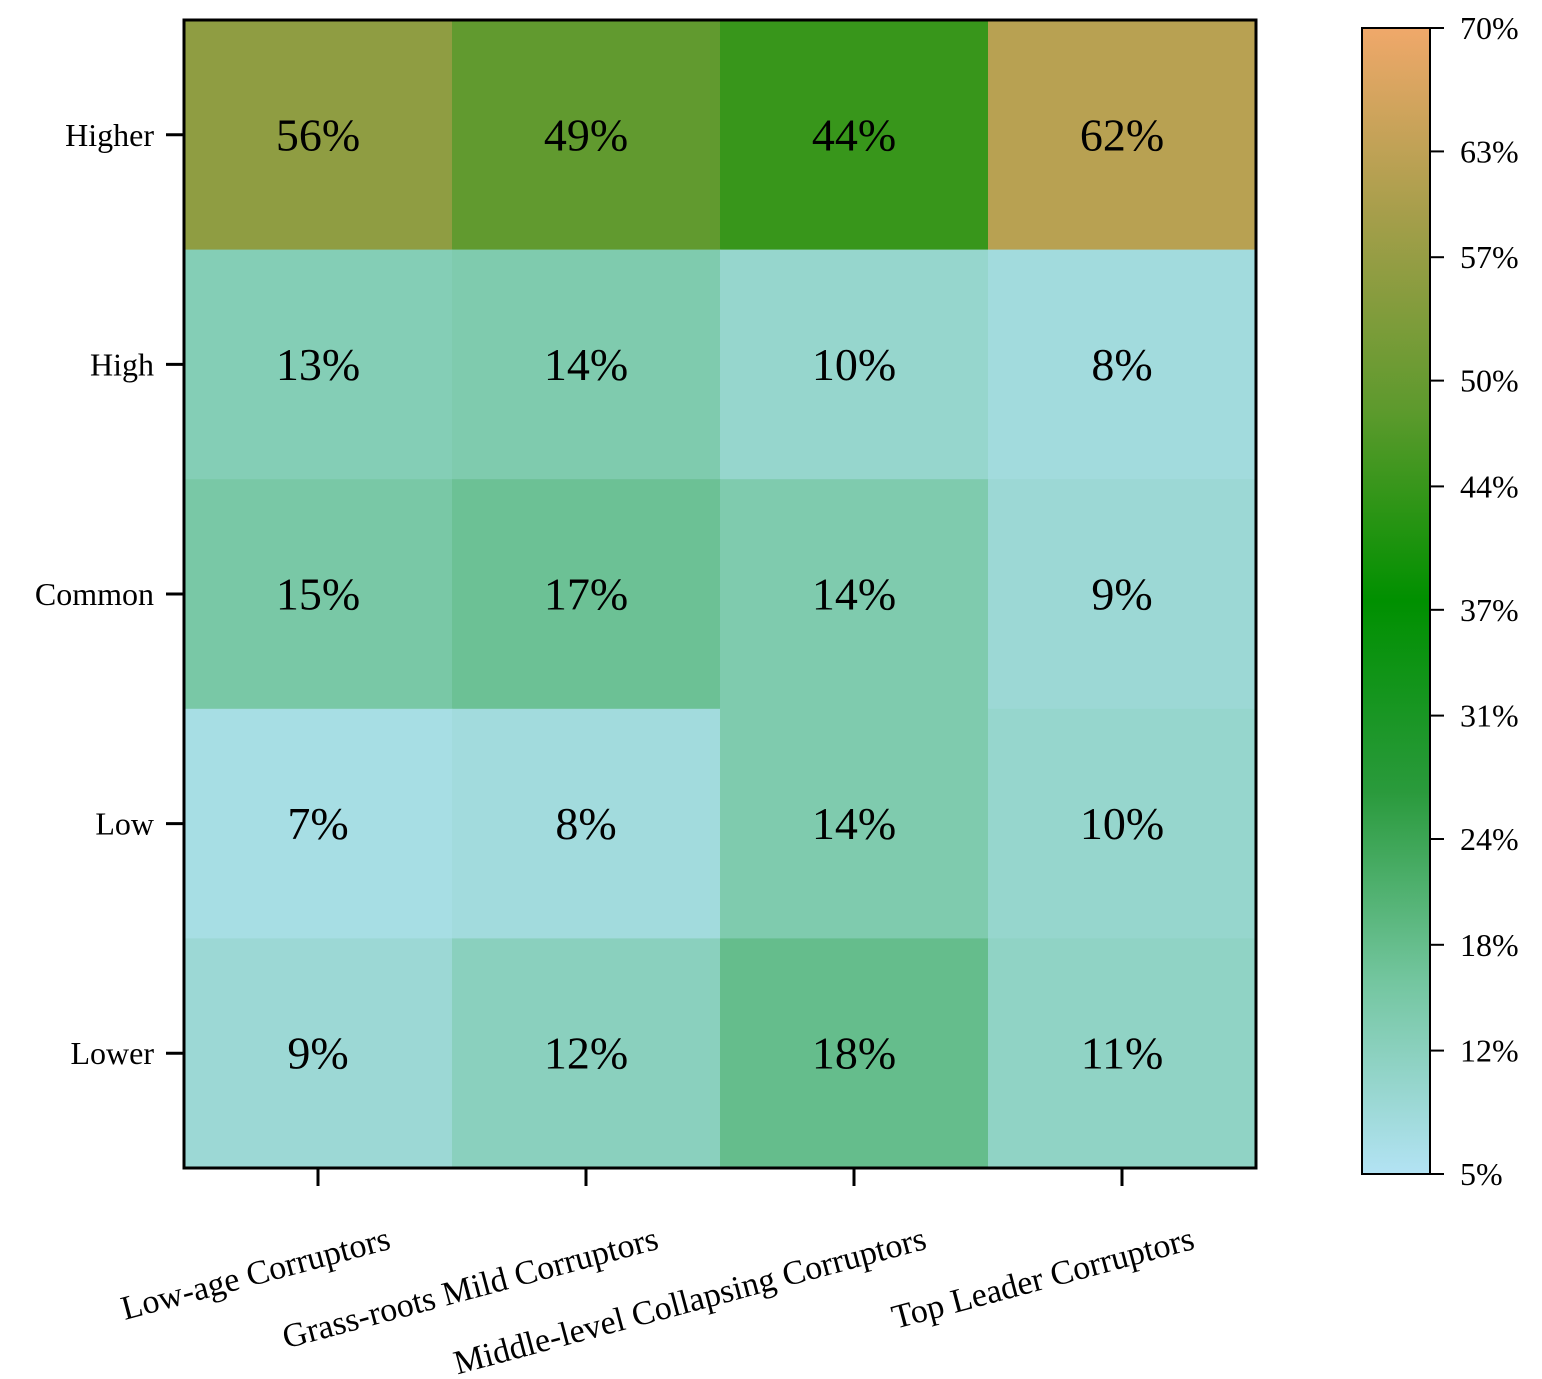 The image size is (1542, 1379). Describe the element at coordinates (1489, 486) in the screenshot. I see `colorbar-tick-label: 44%` at that location.